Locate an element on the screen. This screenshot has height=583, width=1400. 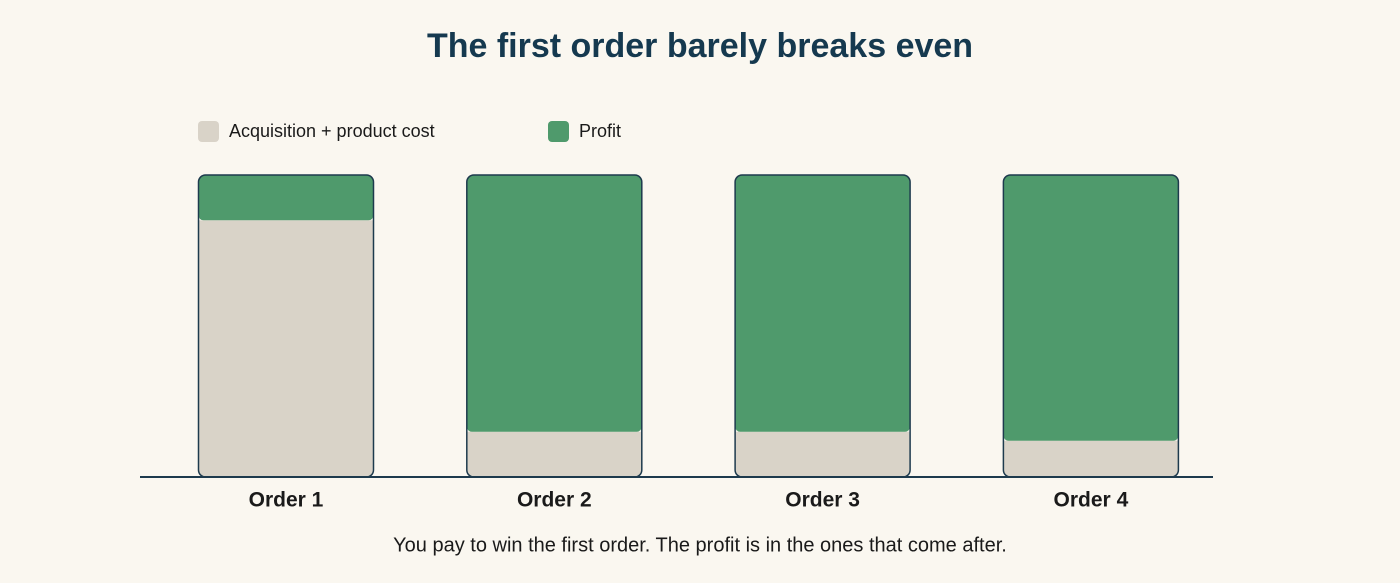
x-tick-label: Order 2 is located at coordinates (554, 500).